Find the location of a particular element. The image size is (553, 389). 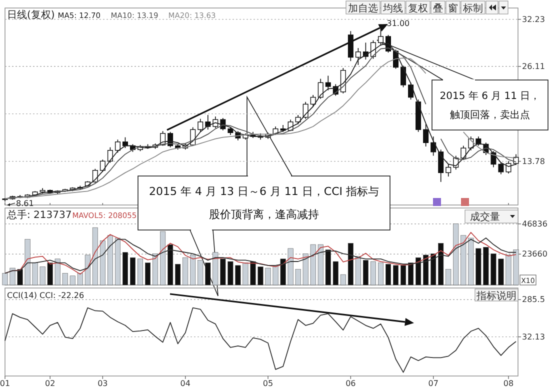

annotation: 2015 年 4 月 13 日～6 月 11 日，CCI 指标与股价顶背离，逢高减持 is located at coordinates (264, 203).